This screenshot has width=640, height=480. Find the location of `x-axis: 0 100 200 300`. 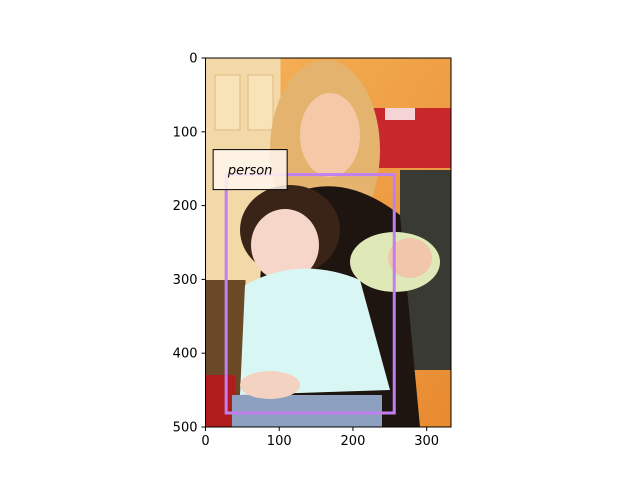

x-axis: 0 100 200 300 is located at coordinates (320, 438).